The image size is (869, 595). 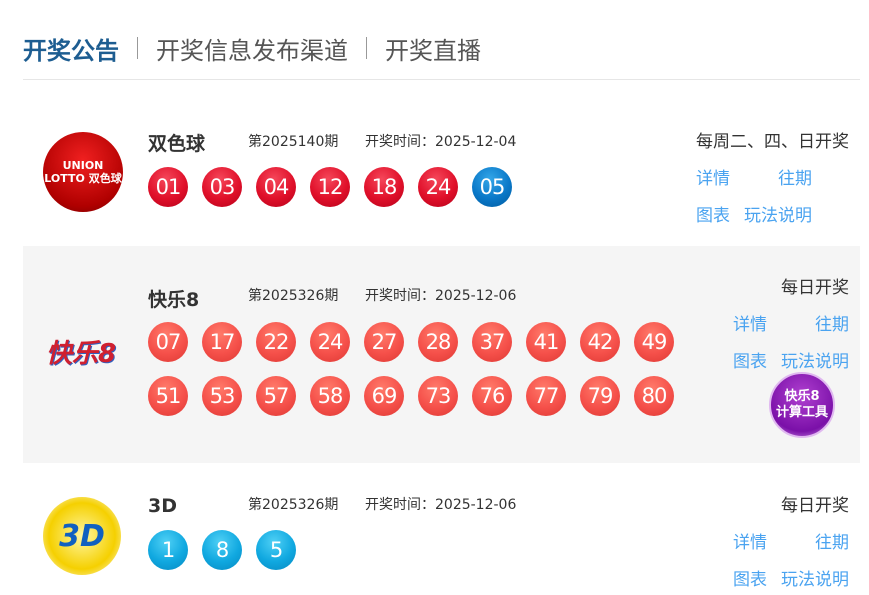 What do you see at coordinates (162, 506) in the screenshot?
I see `lottery-name: 3D` at bounding box center [162, 506].